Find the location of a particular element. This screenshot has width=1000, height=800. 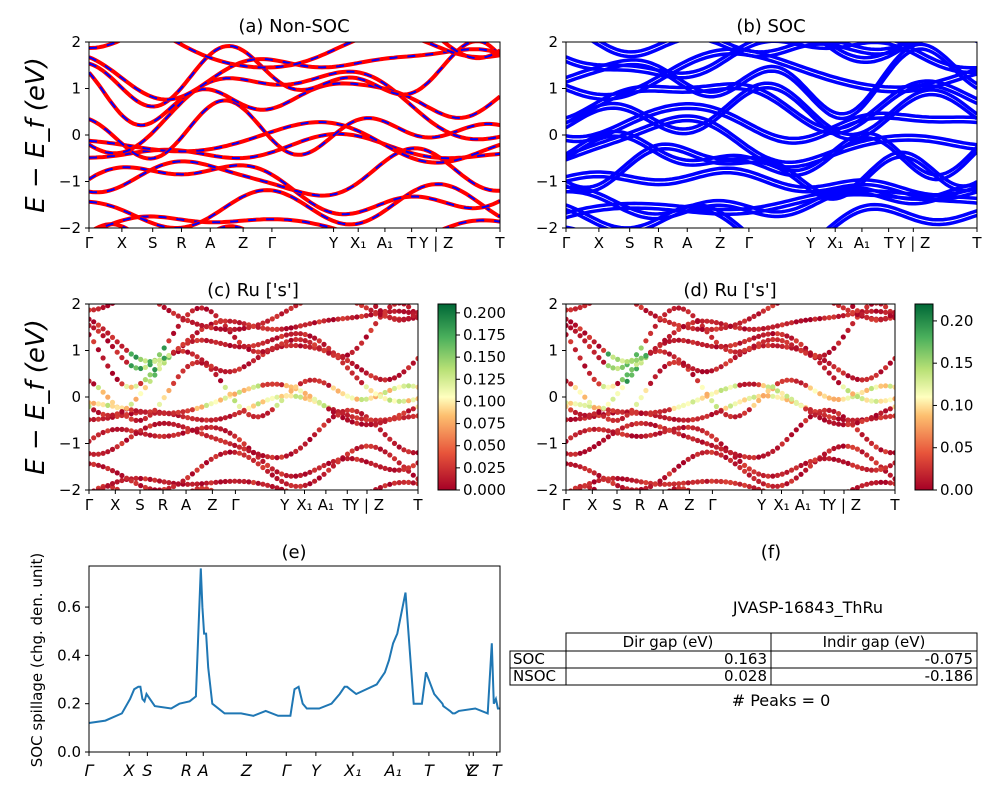

panel-a-xtick-label: X is located at coordinates (122, 243).